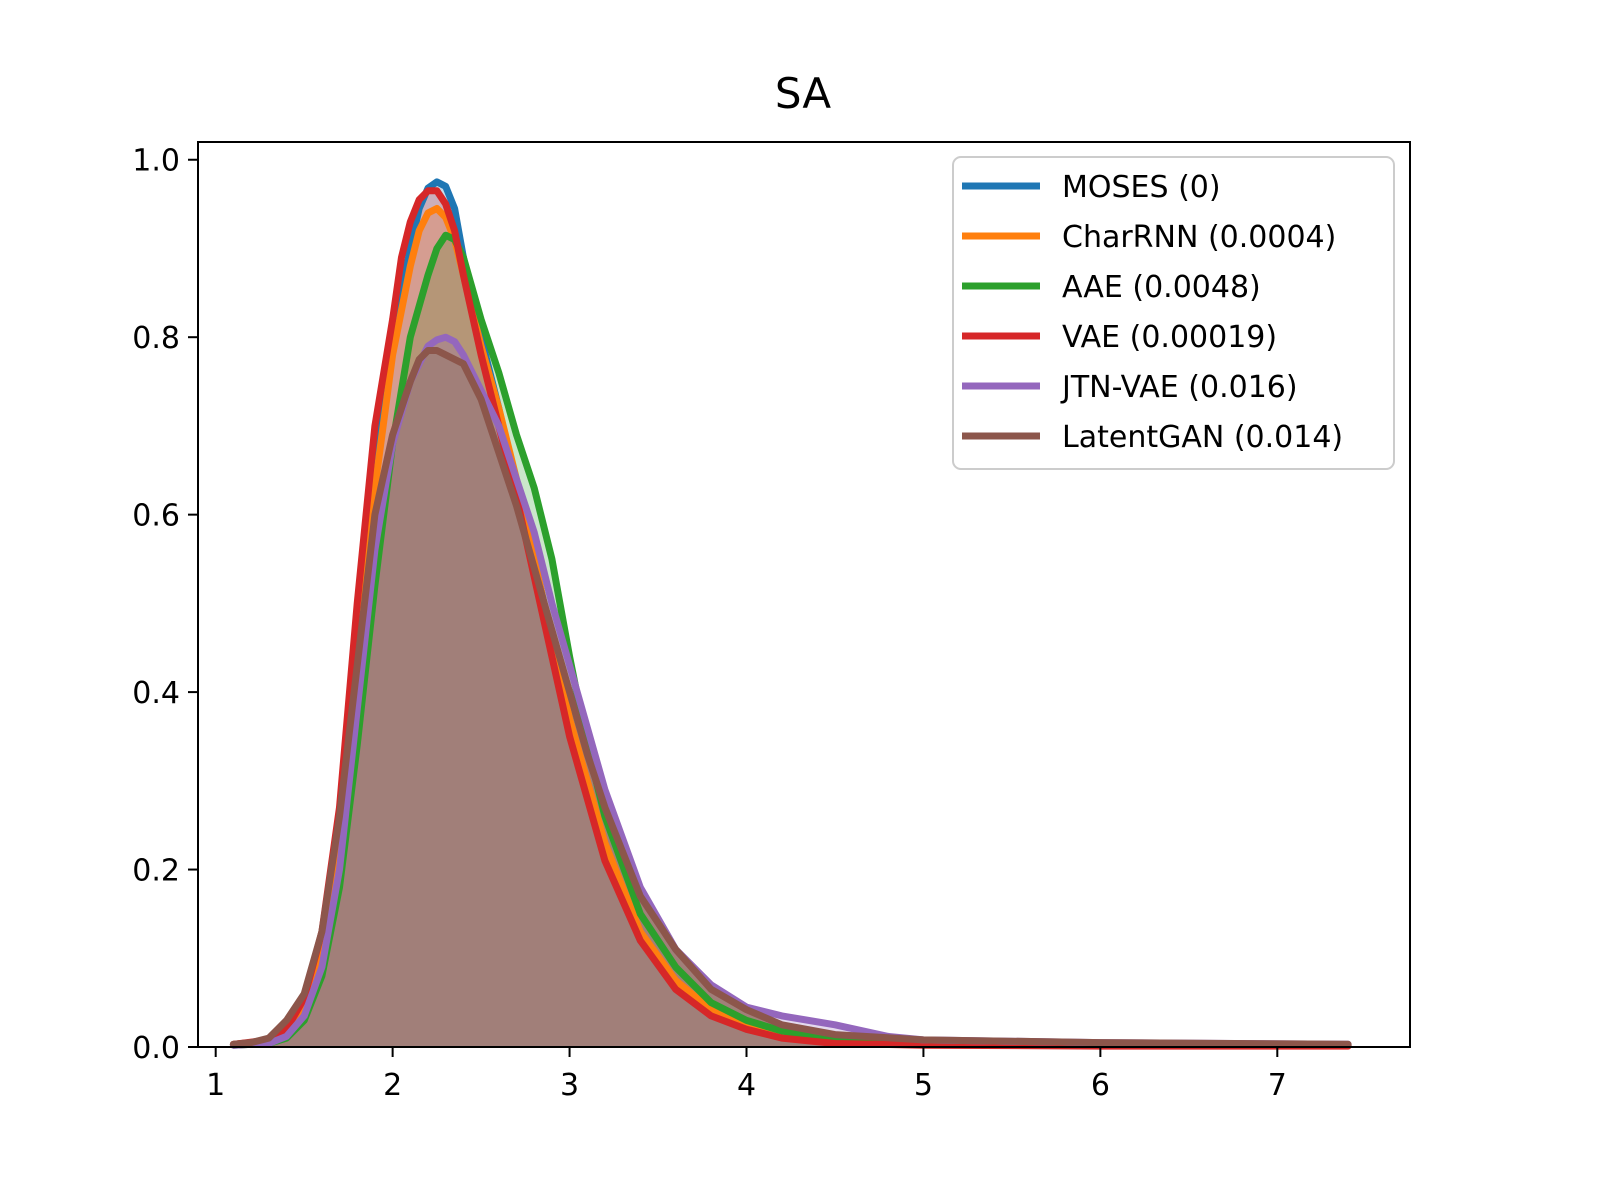  What do you see at coordinates (569, 1085) in the screenshot?
I see `x-tick-label: 3` at bounding box center [569, 1085].